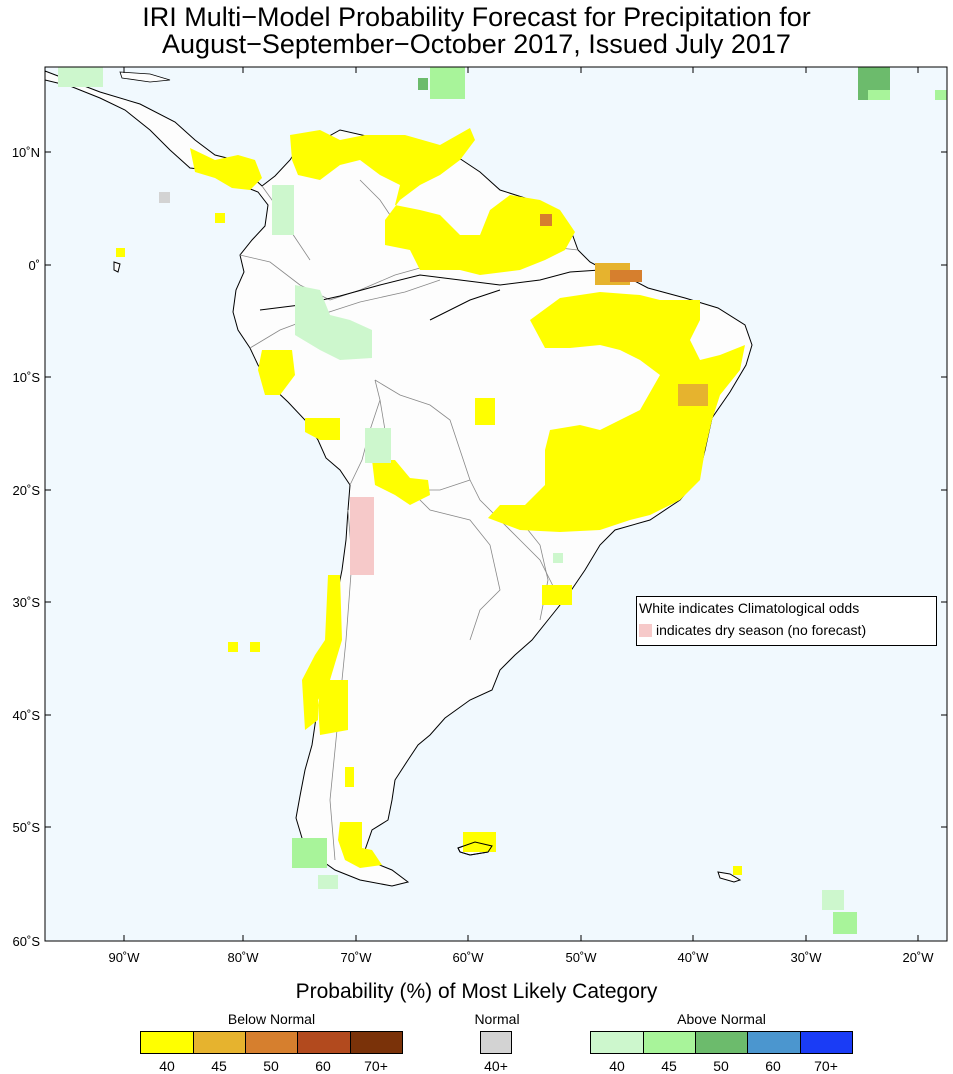 The width and height of the screenshot is (953, 1074). I want to click on land-caribbean, so click(145, 77).